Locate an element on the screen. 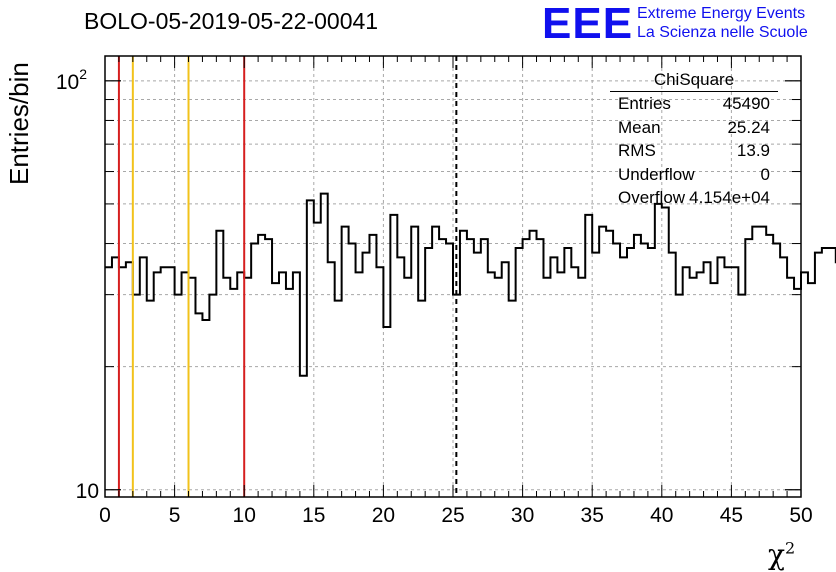 This screenshot has width=836, height=572. stats-label: Entries is located at coordinates (644, 103).